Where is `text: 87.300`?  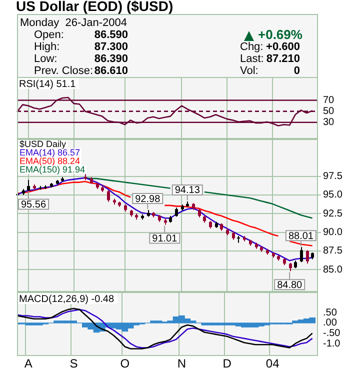
text: 87.300 is located at coordinates (111, 47).